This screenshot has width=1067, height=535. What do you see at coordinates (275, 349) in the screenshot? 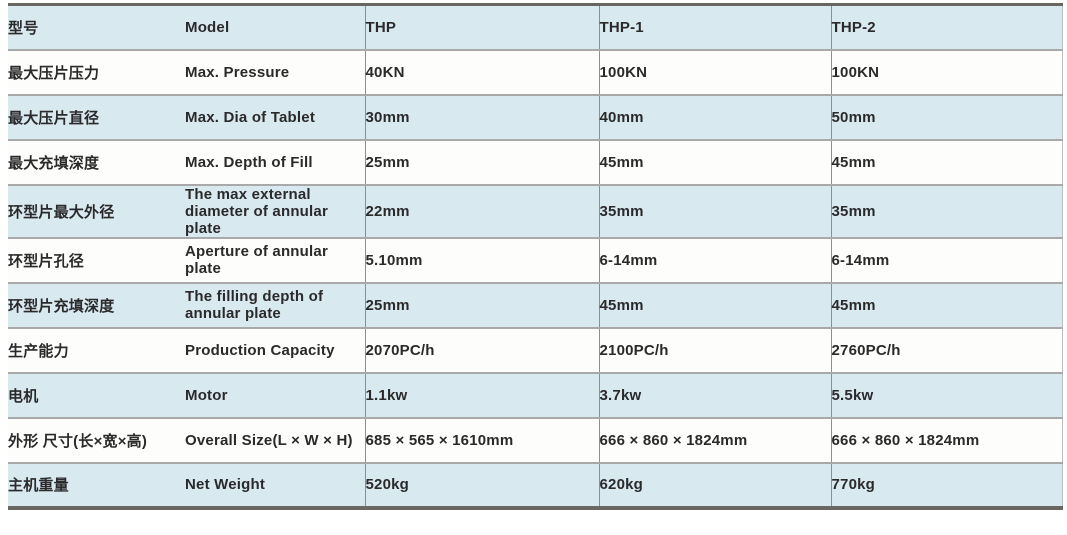
I see `spec-label-en-cell: Production Capacity` at bounding box center [275, 349].